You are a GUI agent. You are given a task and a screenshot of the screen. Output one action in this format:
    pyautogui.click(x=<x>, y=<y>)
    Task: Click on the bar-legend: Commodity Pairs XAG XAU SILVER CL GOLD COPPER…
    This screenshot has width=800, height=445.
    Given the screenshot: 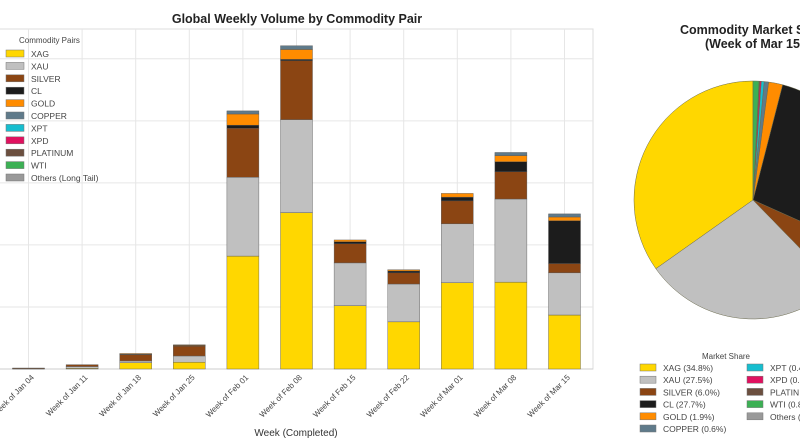 What is the action you would take?
    pyautogui.click(x=52, y=109)
    